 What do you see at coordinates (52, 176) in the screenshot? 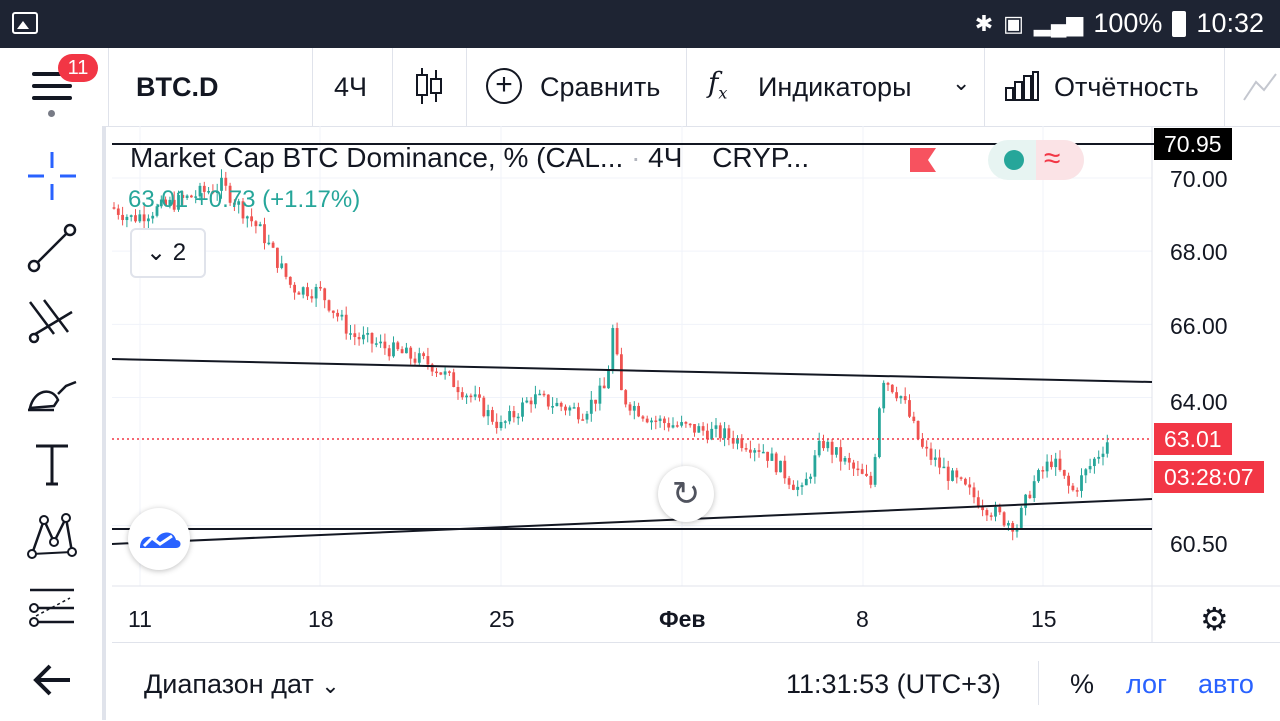
I see `crosshair-icon` at bounding box center [52, 176].